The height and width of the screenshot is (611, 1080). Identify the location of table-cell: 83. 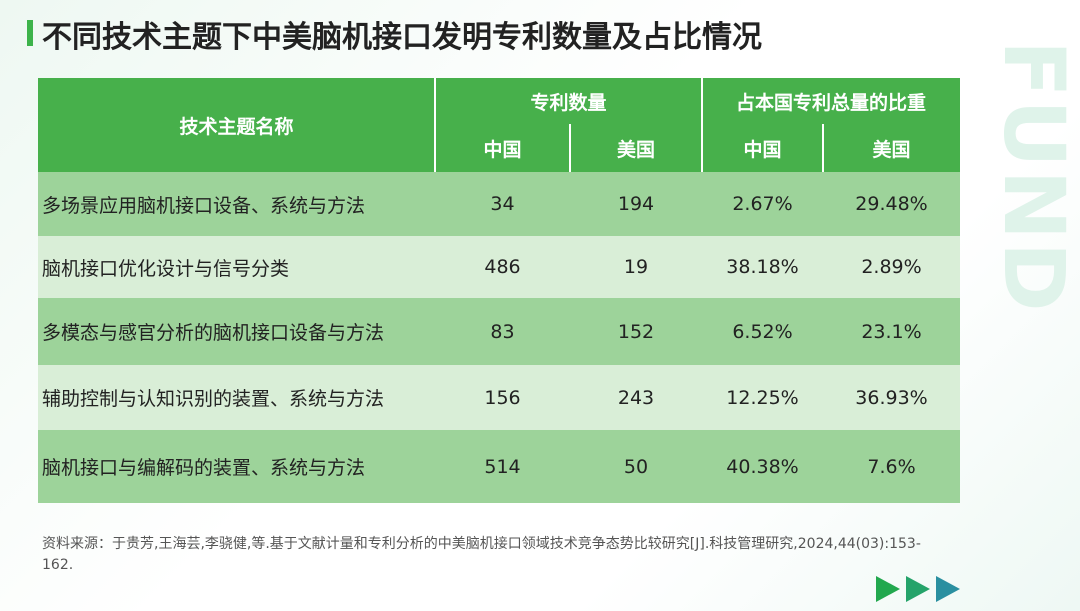
(502, 331).